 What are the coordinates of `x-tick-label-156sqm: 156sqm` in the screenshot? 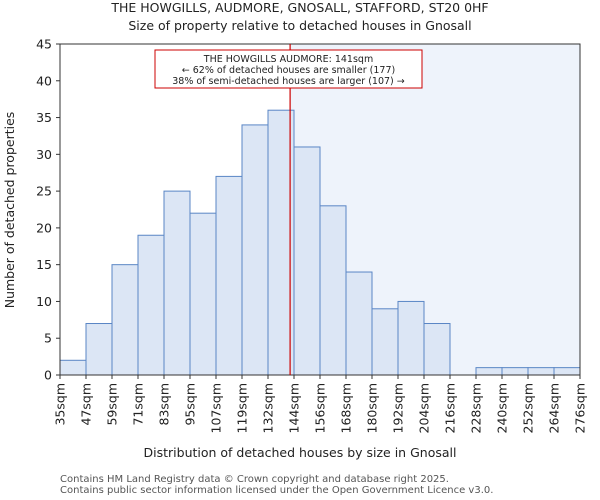 It's located at (320, 408).